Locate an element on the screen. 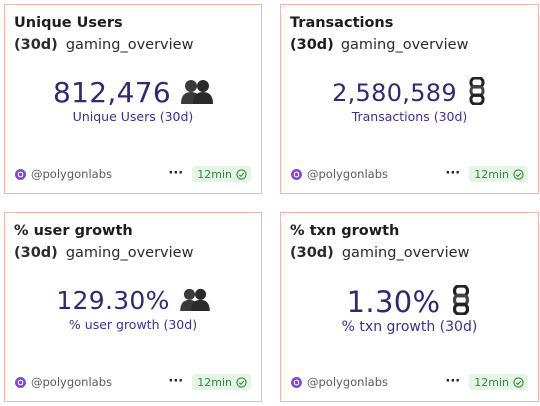  metric-block: 812,476 Unique Users (30d) is located at coordinates (133, 101).